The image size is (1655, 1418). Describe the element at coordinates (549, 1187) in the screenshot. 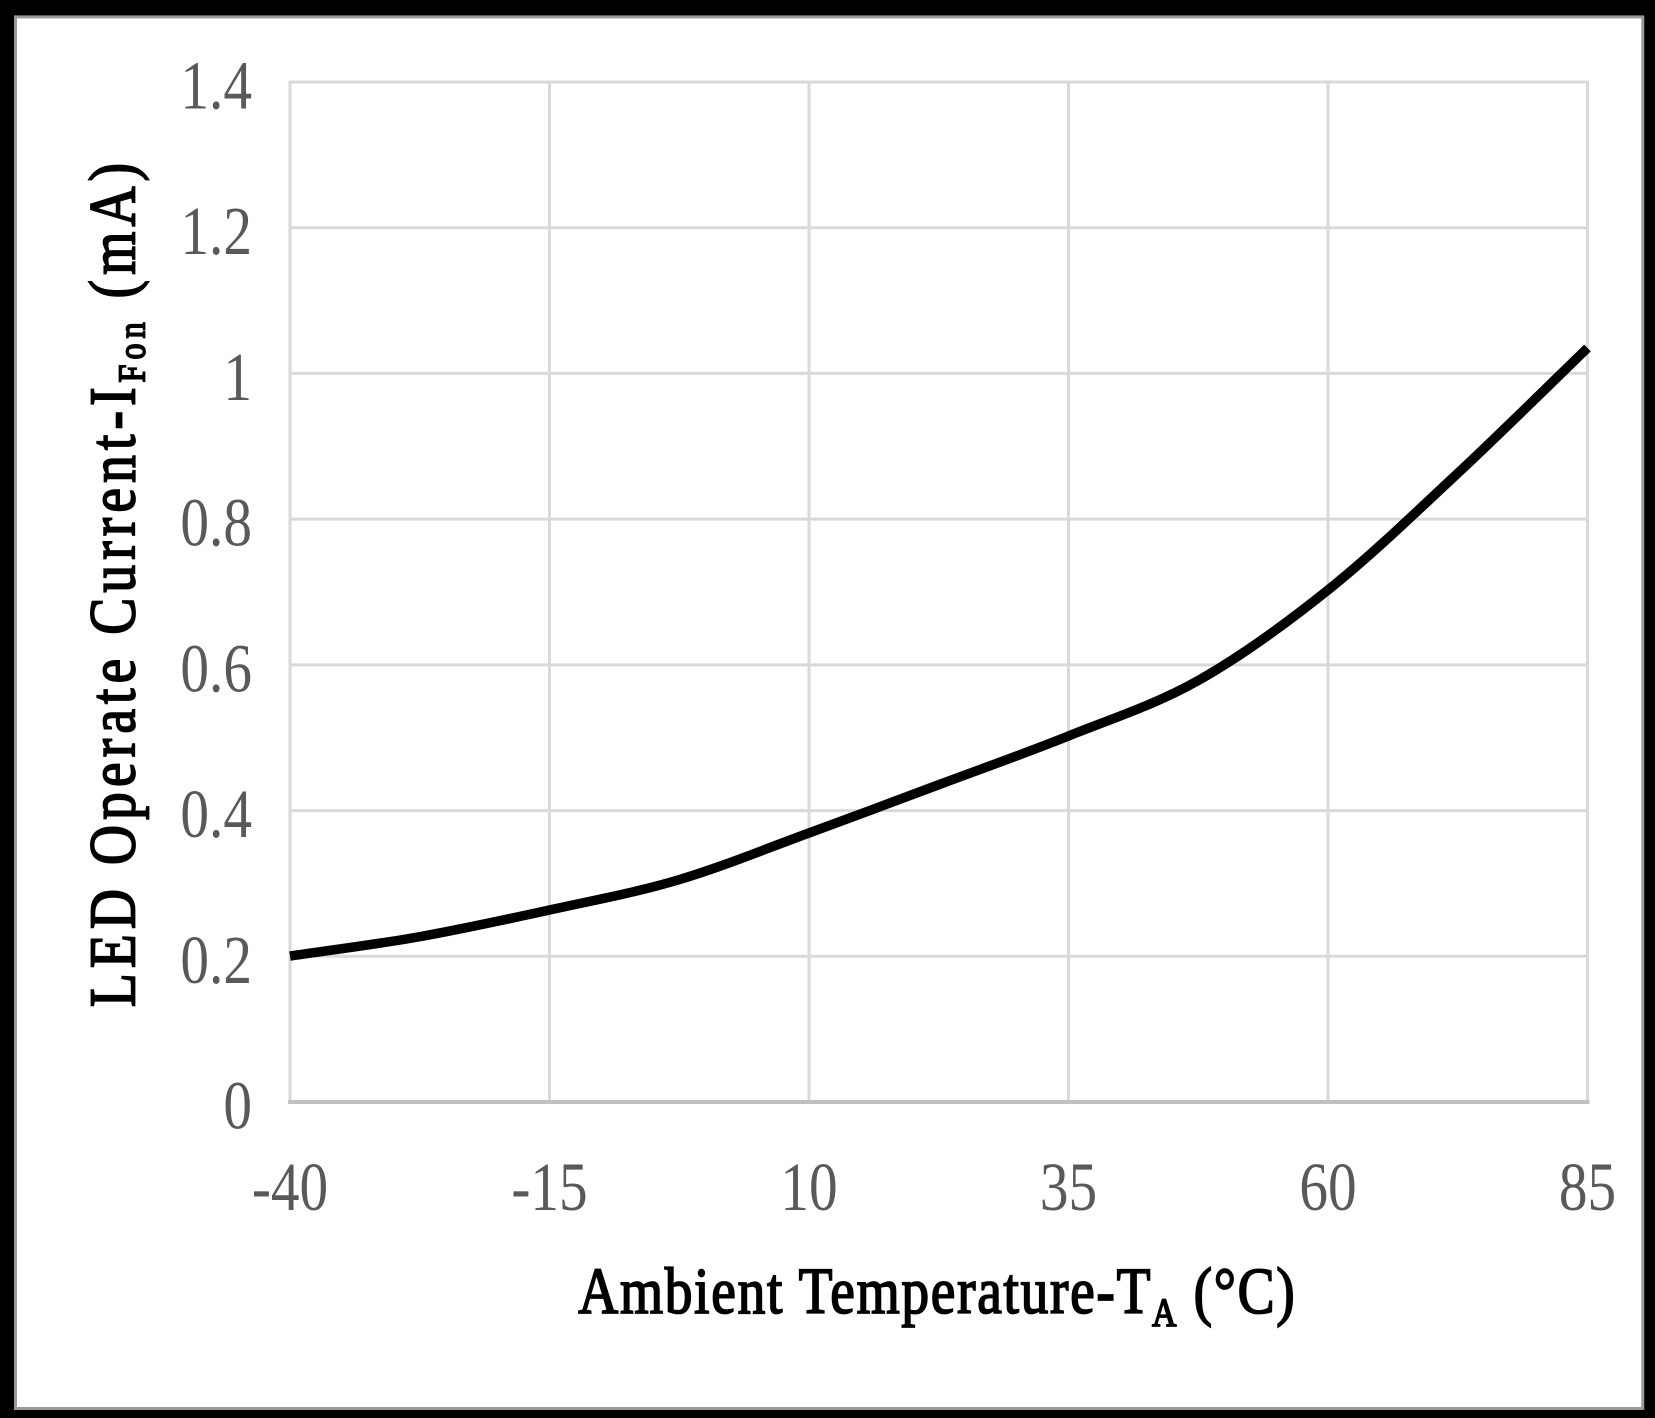

I see `svg-text: -15` at that location.